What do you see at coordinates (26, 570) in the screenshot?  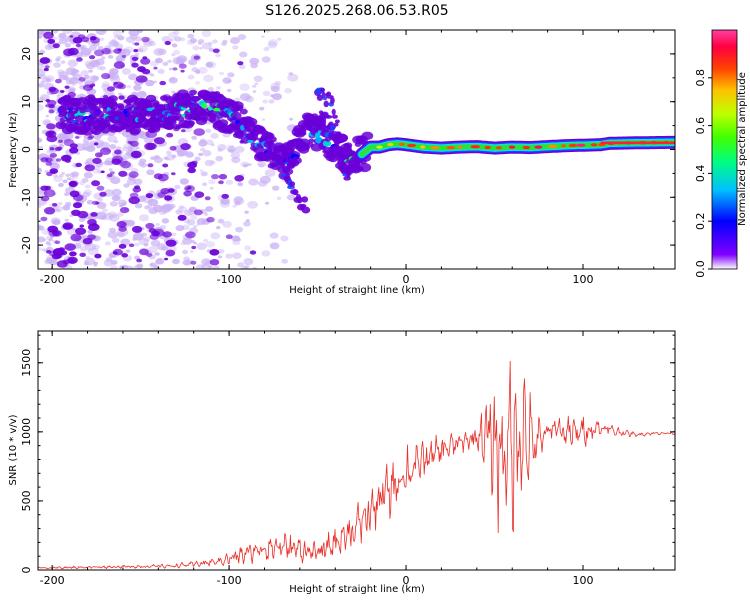 I see `y-tick-label: 0` at bounding box center [26, 570].